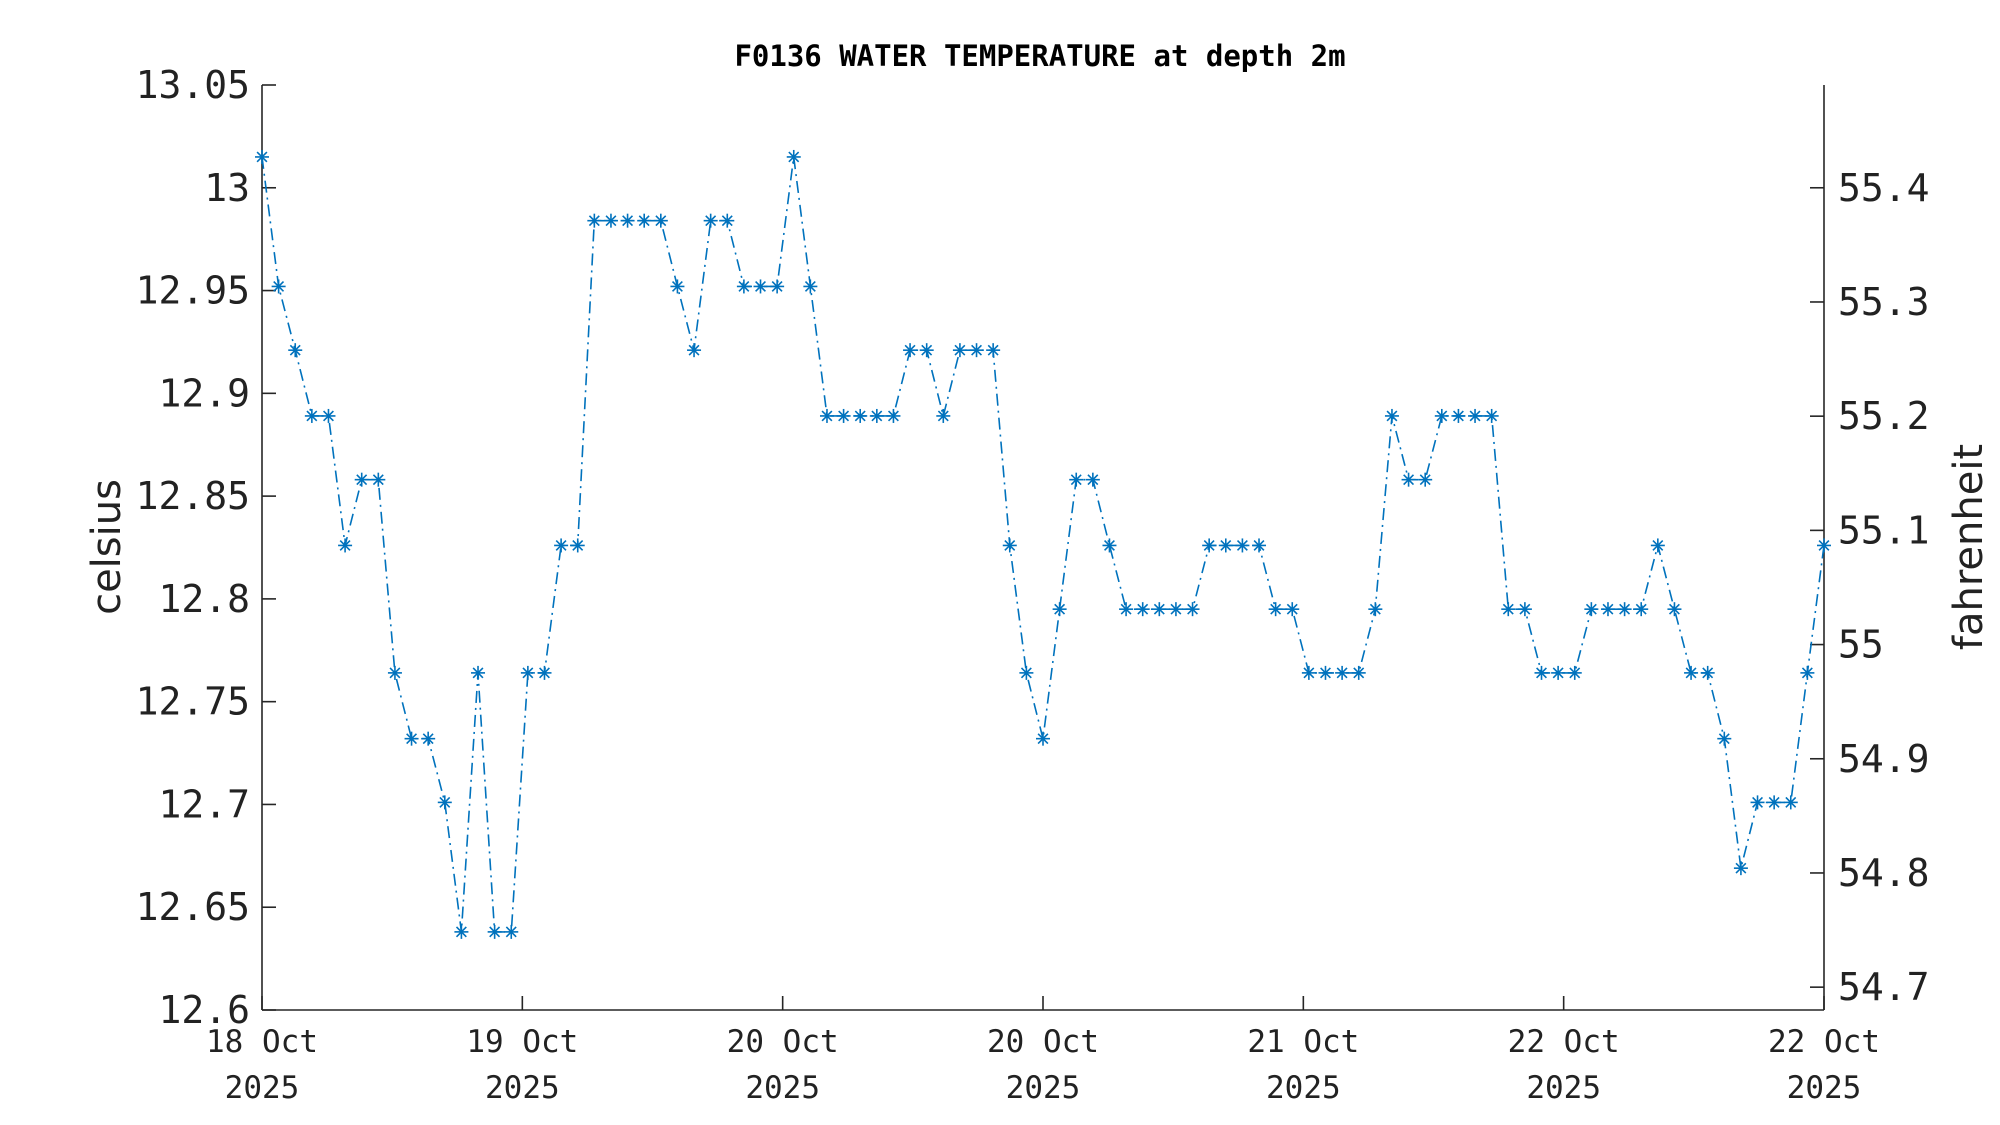  I want to click on y2-tick-label: 55.2, so click(1884, 416).